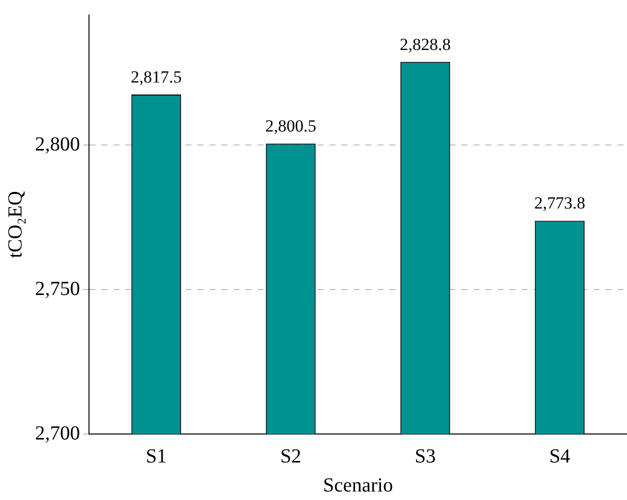 Image resolution: width=627 pixels, height=500 pixels. Describe the element at coordinates (560, 203) in the screenshot. I see `data-label: 2,773.8` at that location.